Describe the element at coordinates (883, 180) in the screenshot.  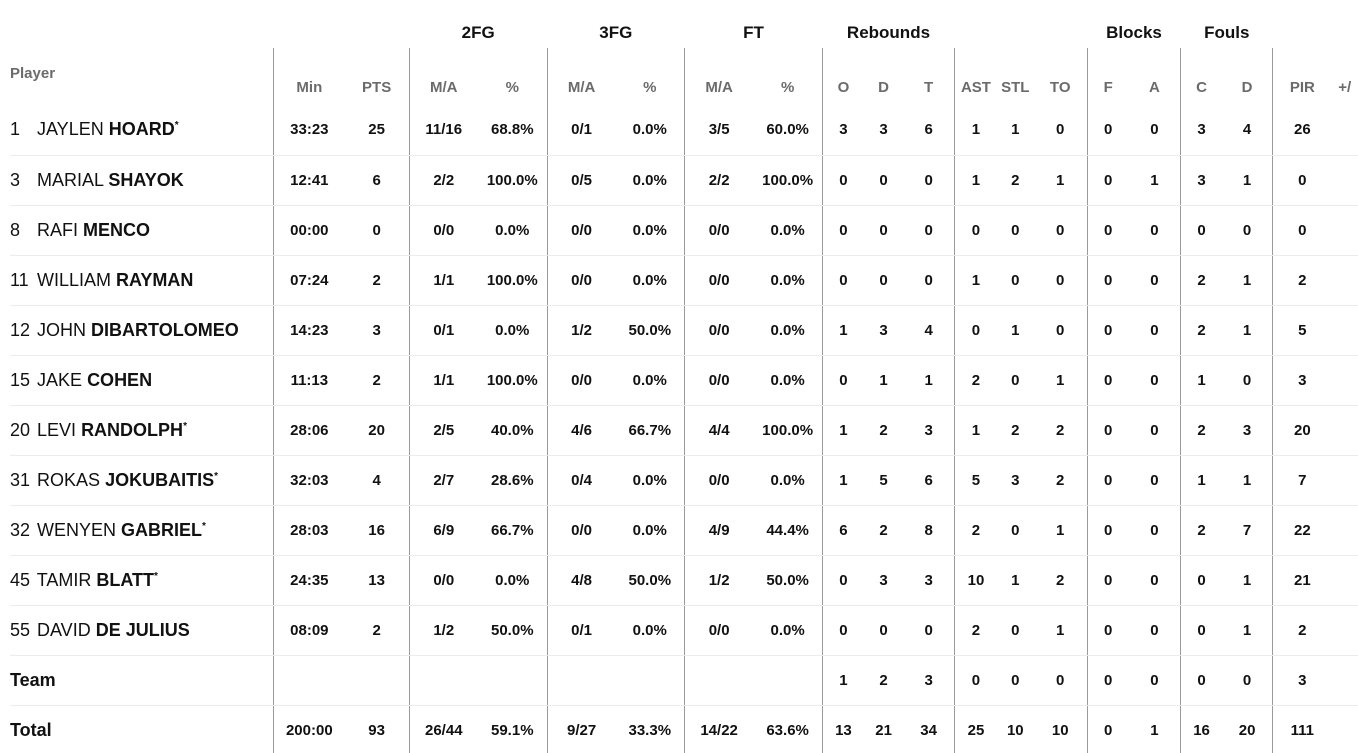
I see `cell-reb-d: 0` at that location.